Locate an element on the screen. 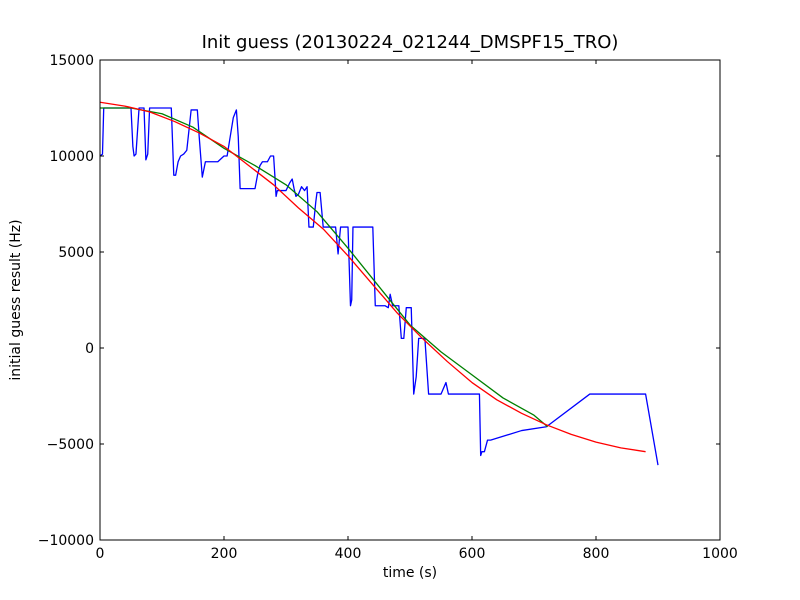 Image resolution: width=800 pixels, height=600 pixels. x-axis-label: time (s) is located at coordinates (410, 573).